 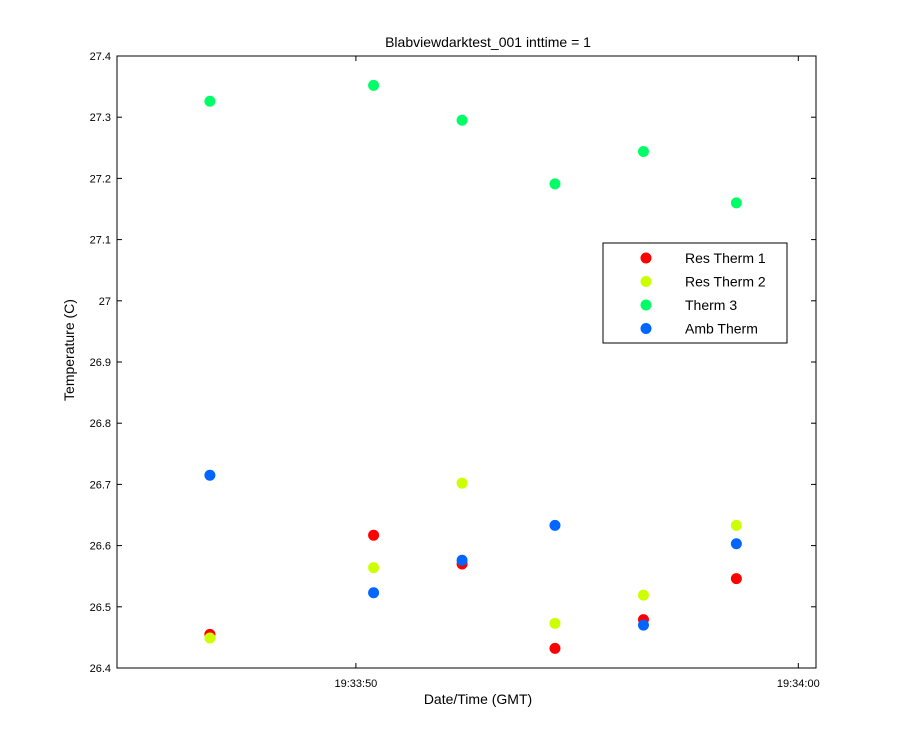 What do you see at coordinates (355, 684) in the screenshot?
I see `x-tick-label: 19:33:50` at bounding box center [355, 684].